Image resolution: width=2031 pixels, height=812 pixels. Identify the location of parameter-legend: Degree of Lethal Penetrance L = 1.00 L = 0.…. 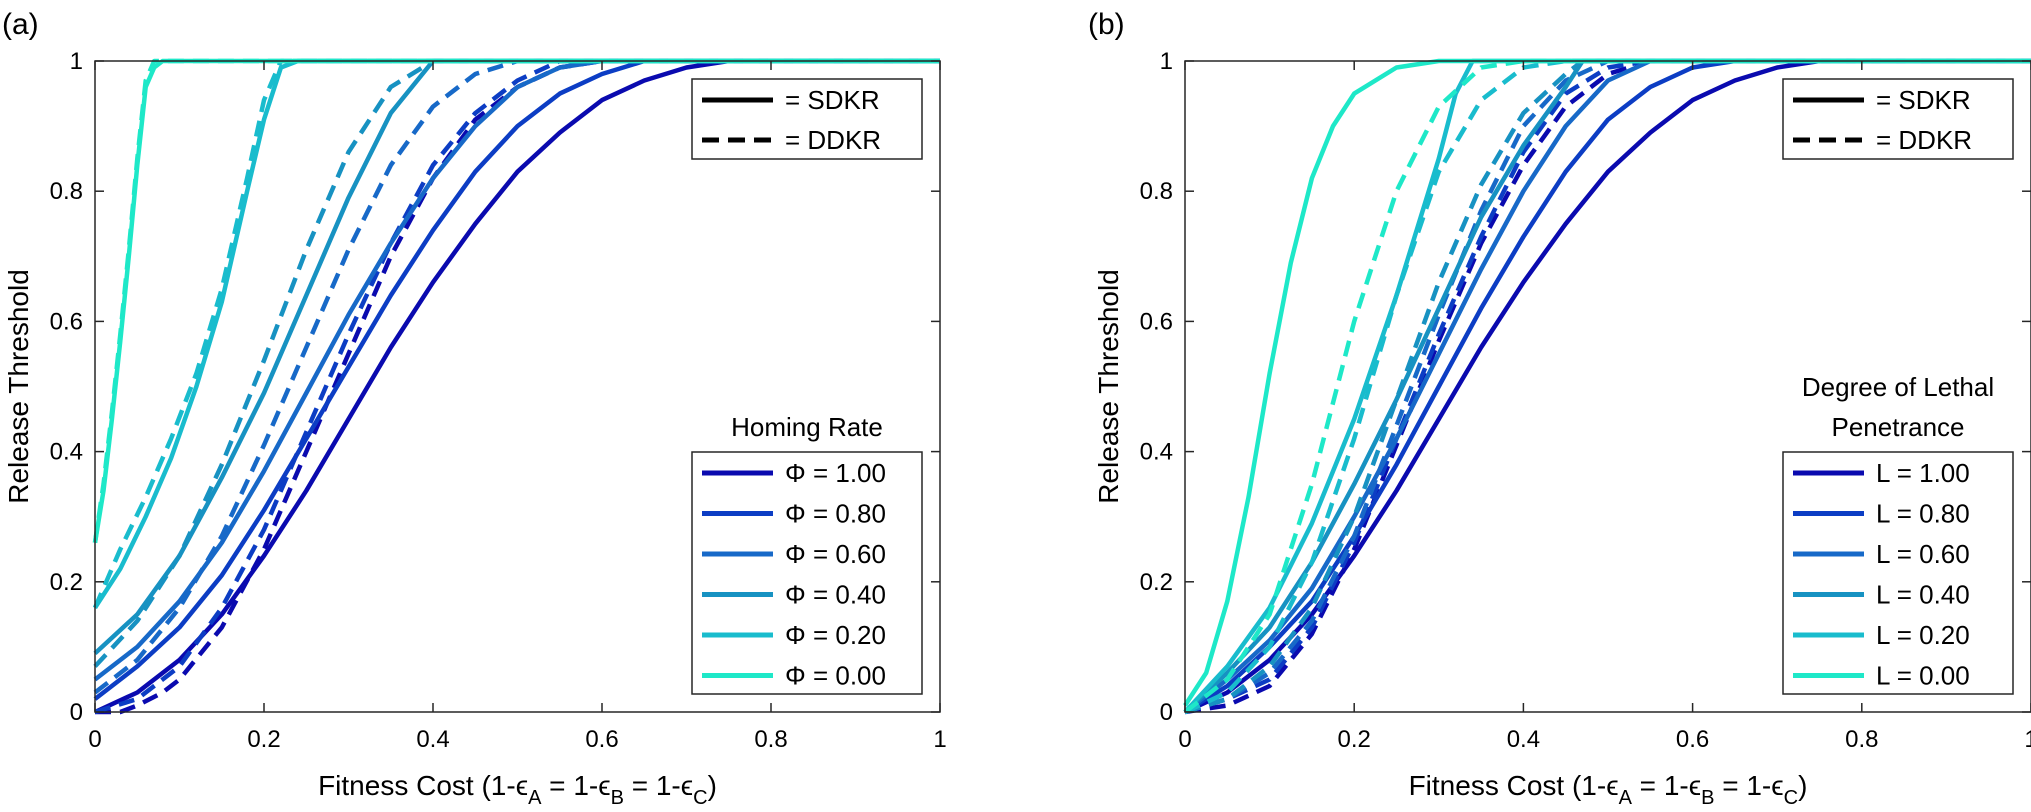
(1898, 533).